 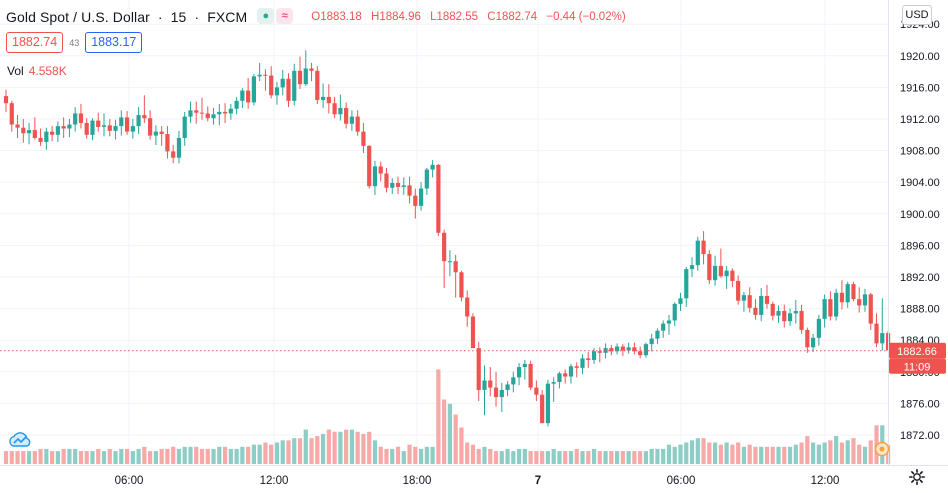 What do you see at coordinates (285, 16) in the screenshot?
I see `wave-icon: ≈` at bounding box center [285, 16].